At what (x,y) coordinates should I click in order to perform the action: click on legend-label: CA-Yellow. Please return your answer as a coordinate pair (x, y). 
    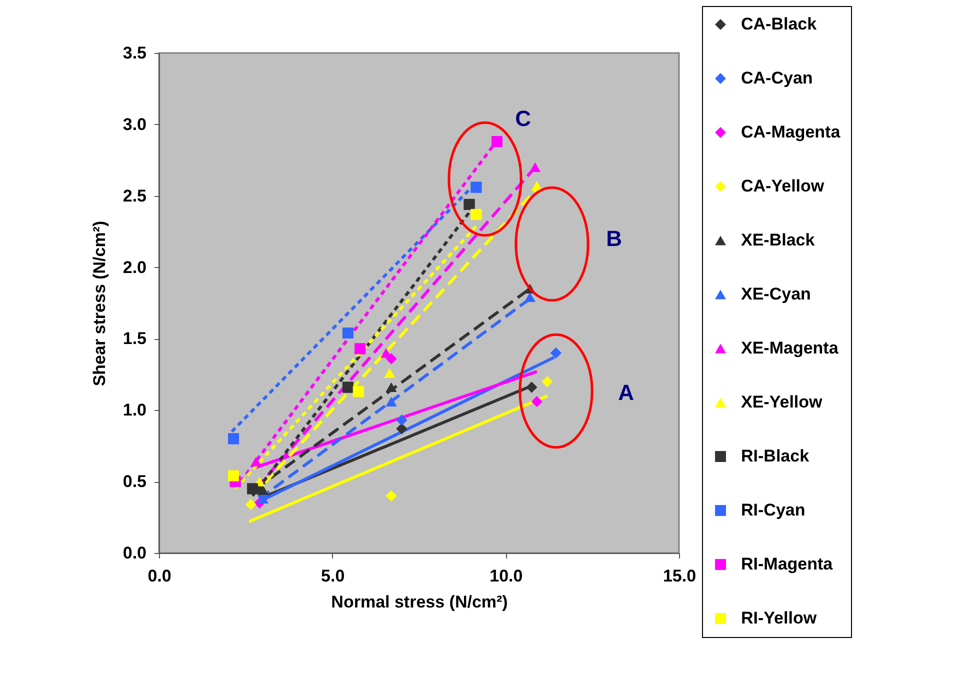
    Looking at the image, I should click on (783, 186).